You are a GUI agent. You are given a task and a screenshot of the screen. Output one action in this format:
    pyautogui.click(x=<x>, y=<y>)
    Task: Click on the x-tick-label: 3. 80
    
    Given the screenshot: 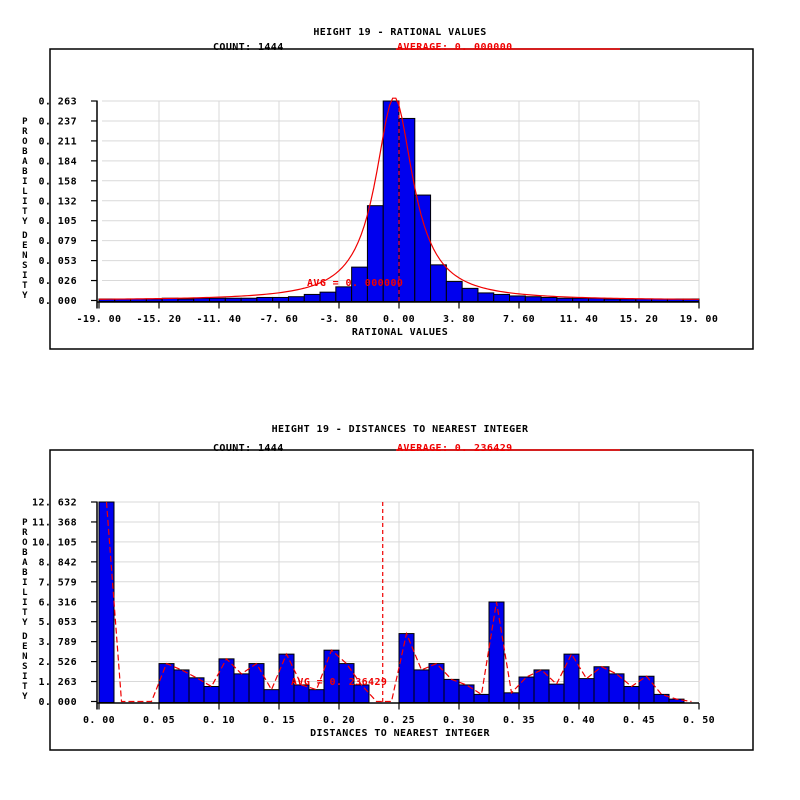 What is the action you would take?
    pyautogui.click(x=459, y=319)
    